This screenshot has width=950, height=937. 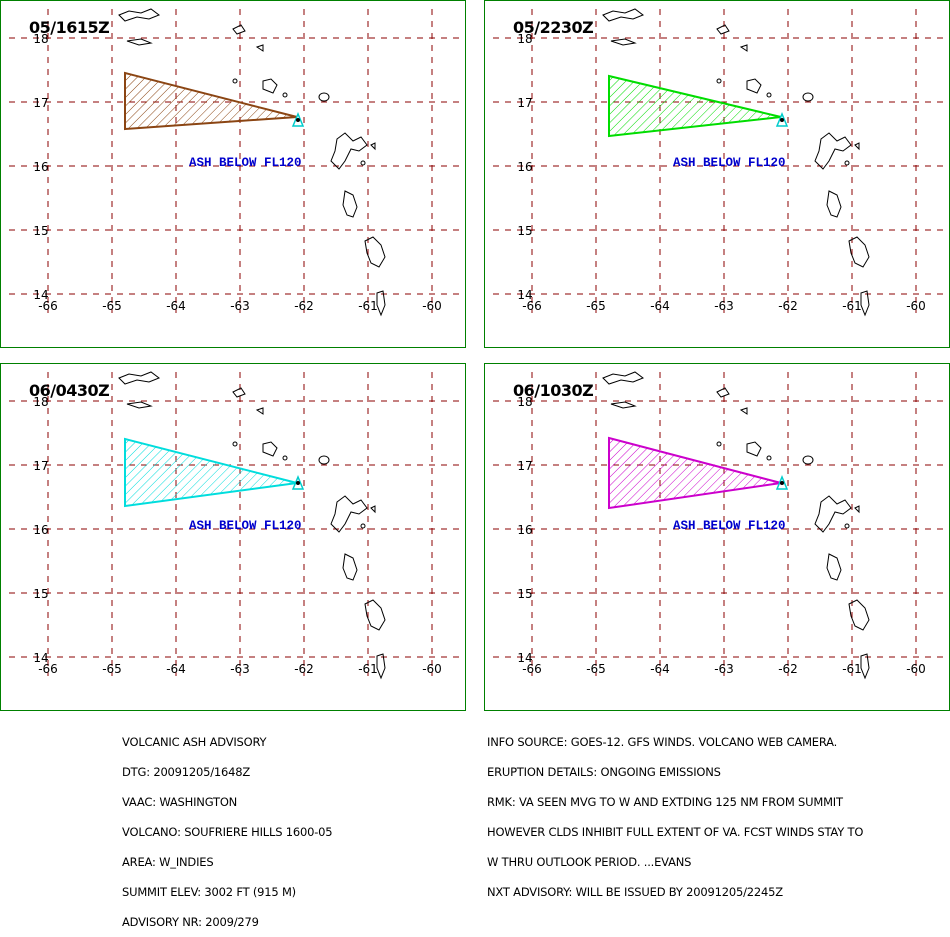 I want to click on forecast-time: 06/1030Z, so click(x=553, y=390).